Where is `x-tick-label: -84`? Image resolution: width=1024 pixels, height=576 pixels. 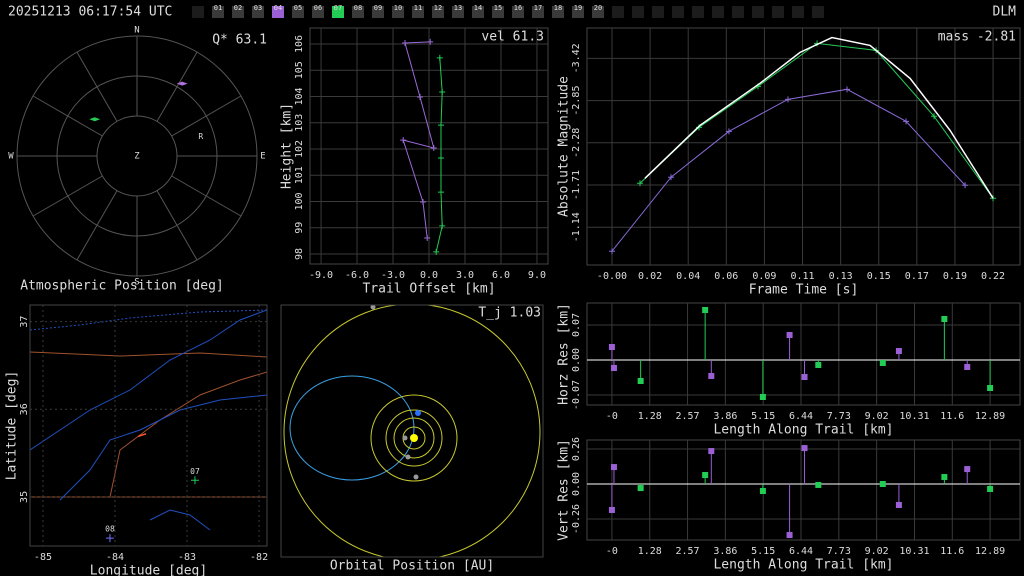 x-tick-label: -84 is located at coordinates (115, 557).